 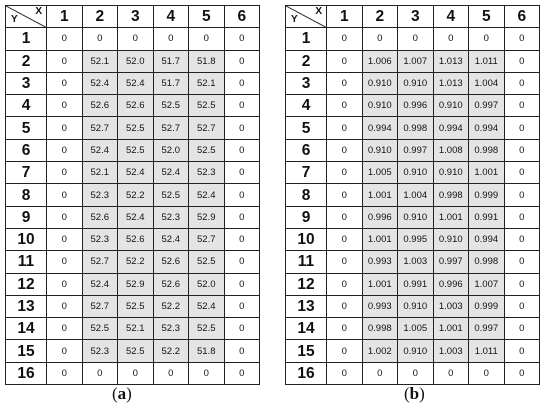 What do you see at coordinates (132, 173) in the screenshot?
I see `table-row: 7 0 52.1 52.4 52.4 52.3 0` at bounding box center [132, 173].